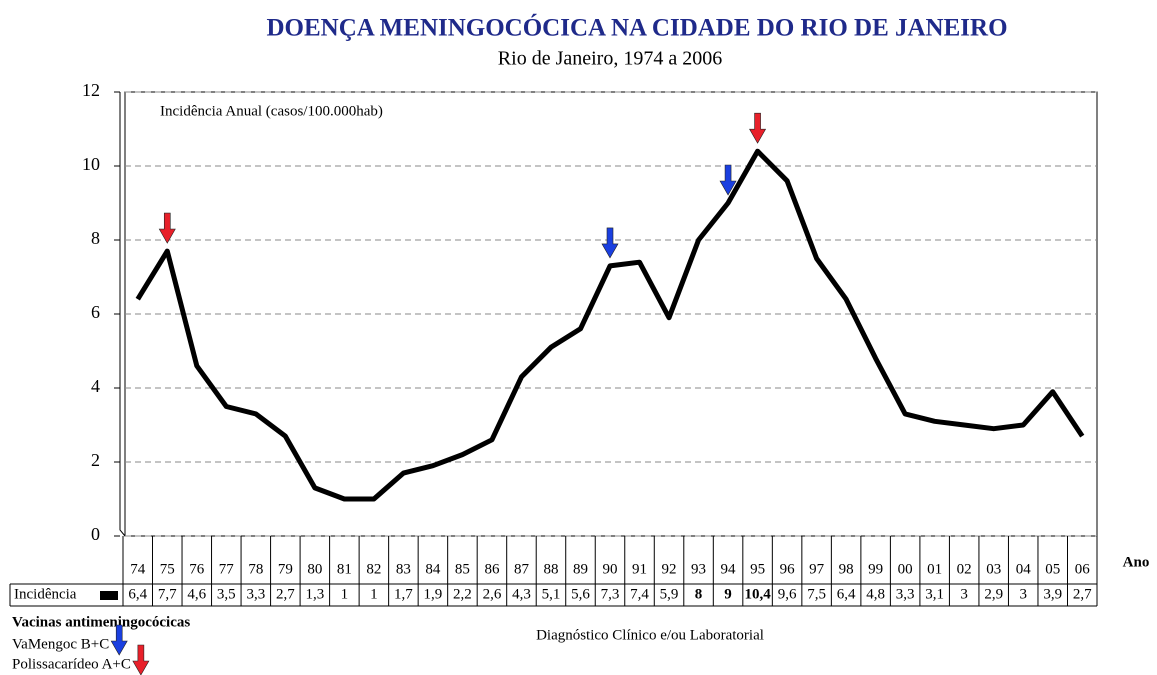 The image size is (1157, 675). What do you see at coordinates (255, 569) in the screenshot?
I see `x-tick-label: 78` at bounding box center [255, 569].